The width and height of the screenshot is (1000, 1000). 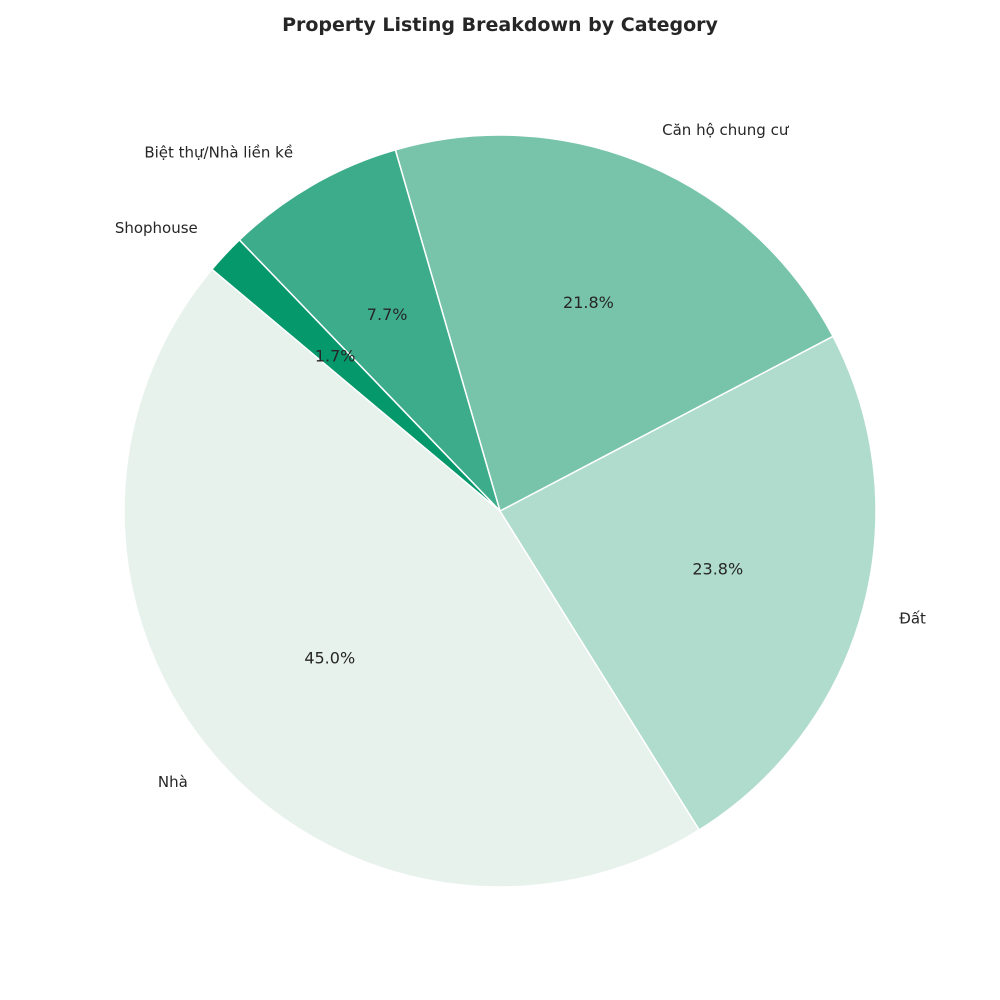 What do you see at coordinates (500, 25) in the screenshot?
I see `chart-title: Property Listing Breakdown by Category` at bounding box center [500, 25].